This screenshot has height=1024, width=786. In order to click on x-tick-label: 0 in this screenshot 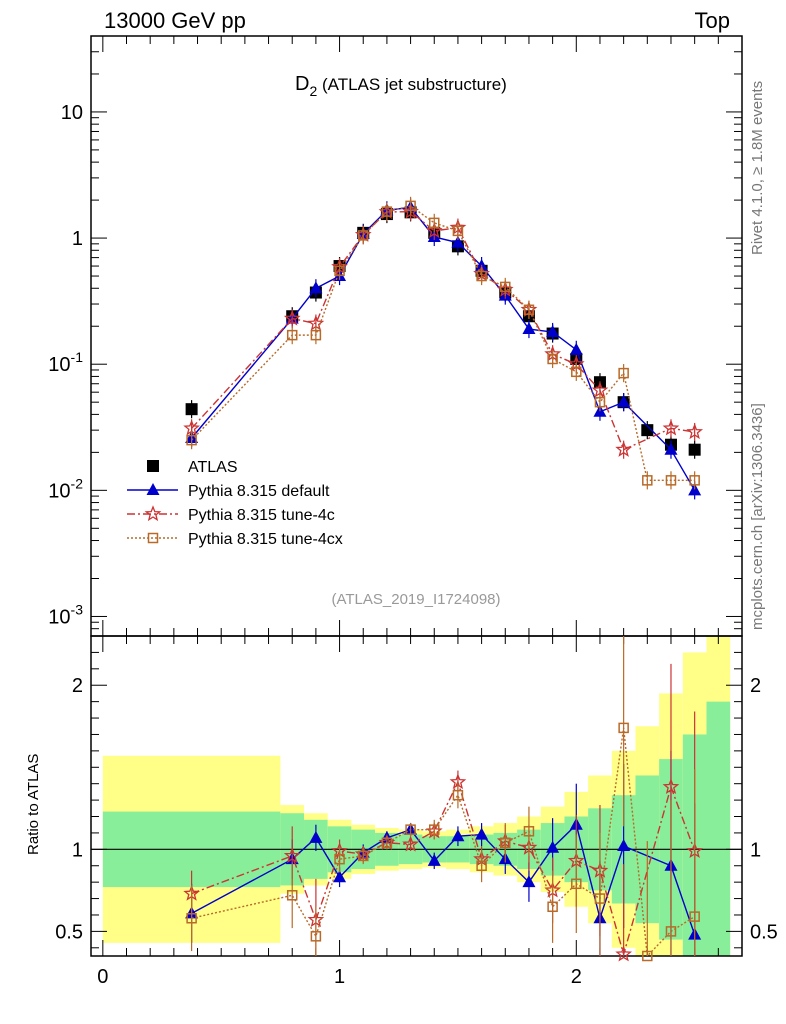, I will do `click(102, 977)`.